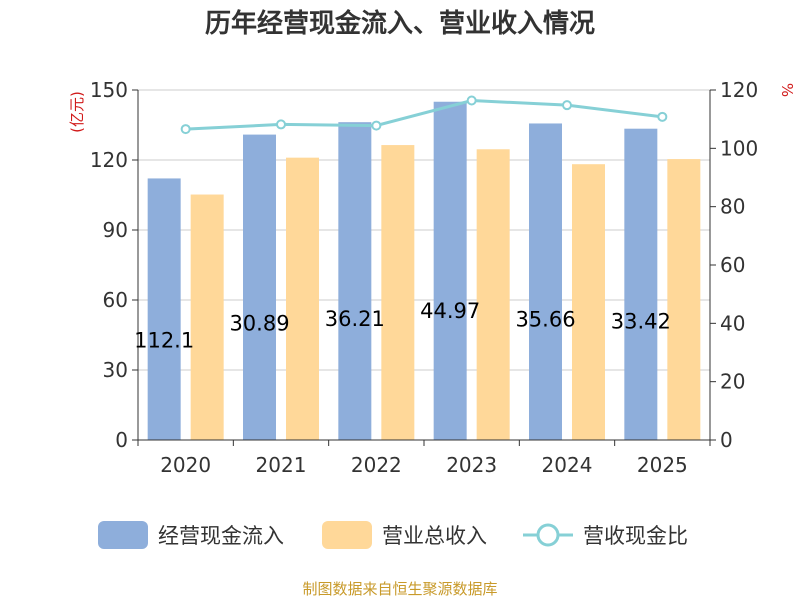 This screenshot has height=600, width=800. What do you see at coordinates (787, 90) in the screenshot?
I see `right-axis-unit: %` at bounding box center [787, 90].